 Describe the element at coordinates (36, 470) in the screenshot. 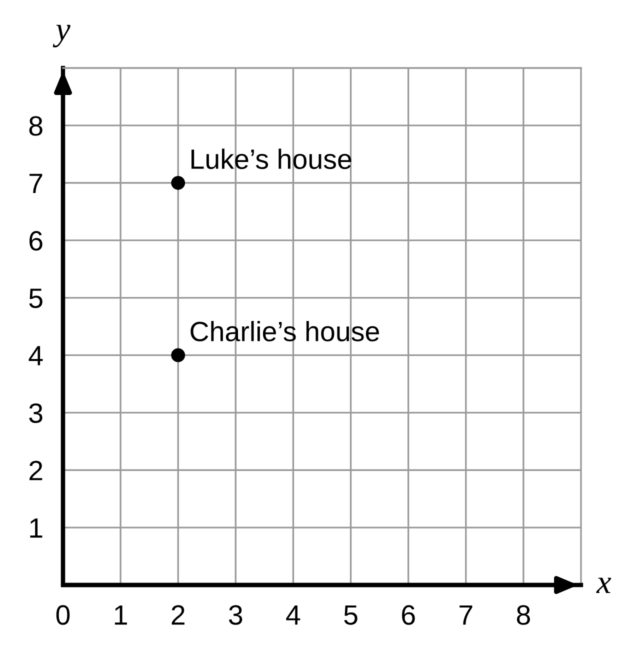

I see `y-tick-label: 2` at that location.